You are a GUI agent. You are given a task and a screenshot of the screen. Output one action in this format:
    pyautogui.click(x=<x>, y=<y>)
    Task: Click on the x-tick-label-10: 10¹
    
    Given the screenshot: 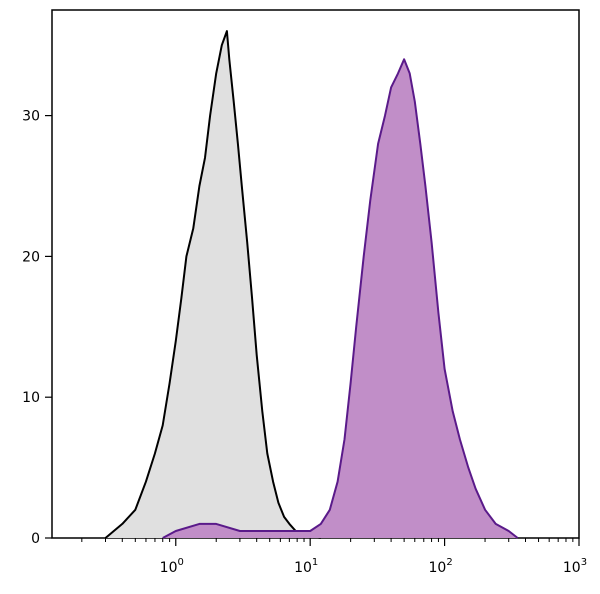 What is the action you would take?
    pyautogui.click(x=306, y=566)
    